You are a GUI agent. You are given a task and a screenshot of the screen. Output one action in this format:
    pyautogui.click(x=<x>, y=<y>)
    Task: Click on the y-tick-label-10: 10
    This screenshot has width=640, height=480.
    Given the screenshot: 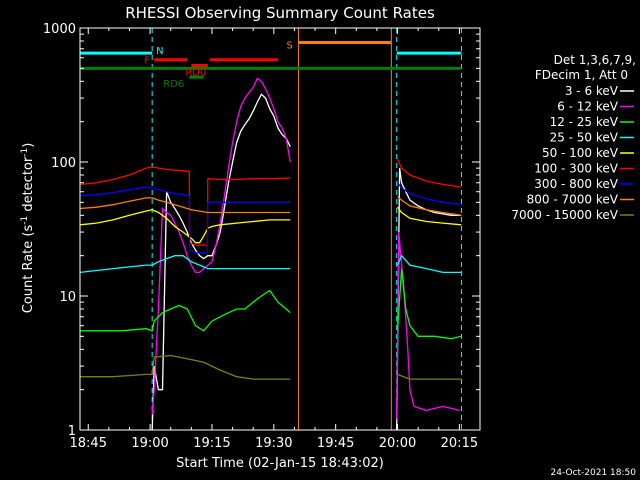 What is the action you would take?
    pyautogui.click(x=67, y=297)
    